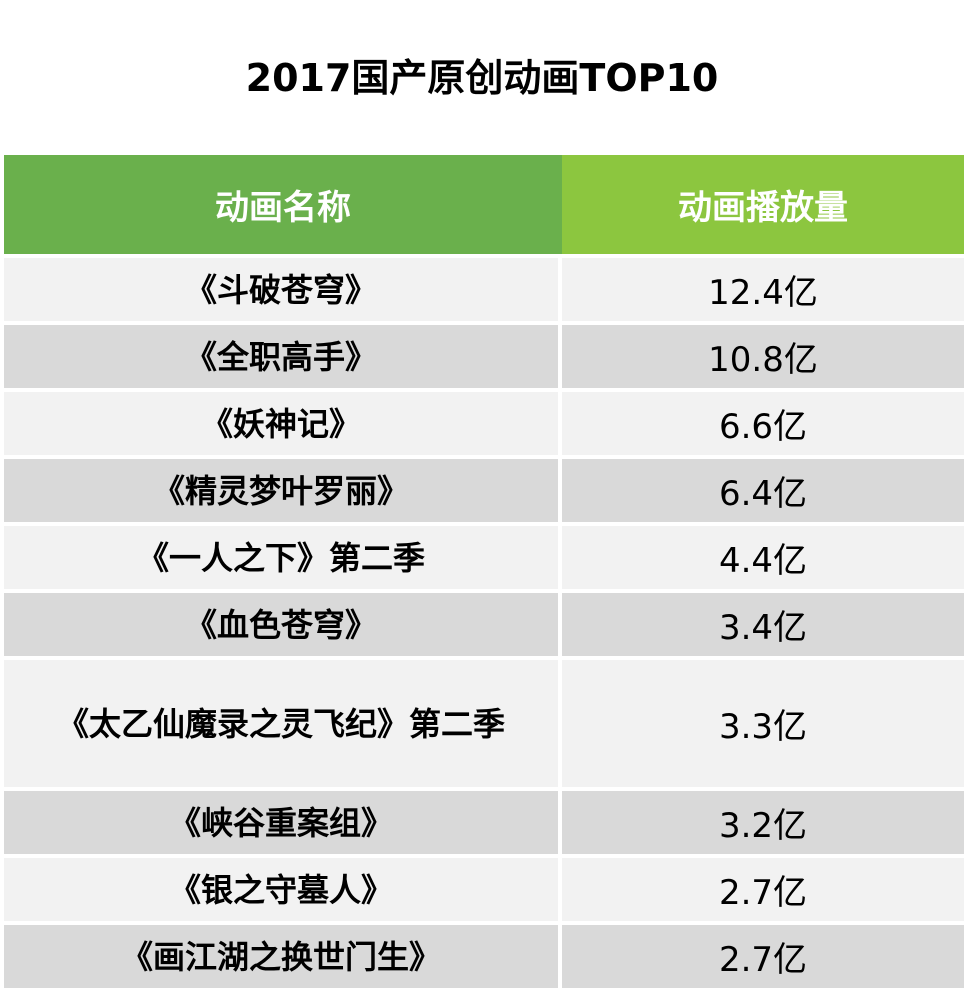  Describe the element at coordinates (763, 204) in the screenshot. I see `header-plays: 动画播放量` at that location.